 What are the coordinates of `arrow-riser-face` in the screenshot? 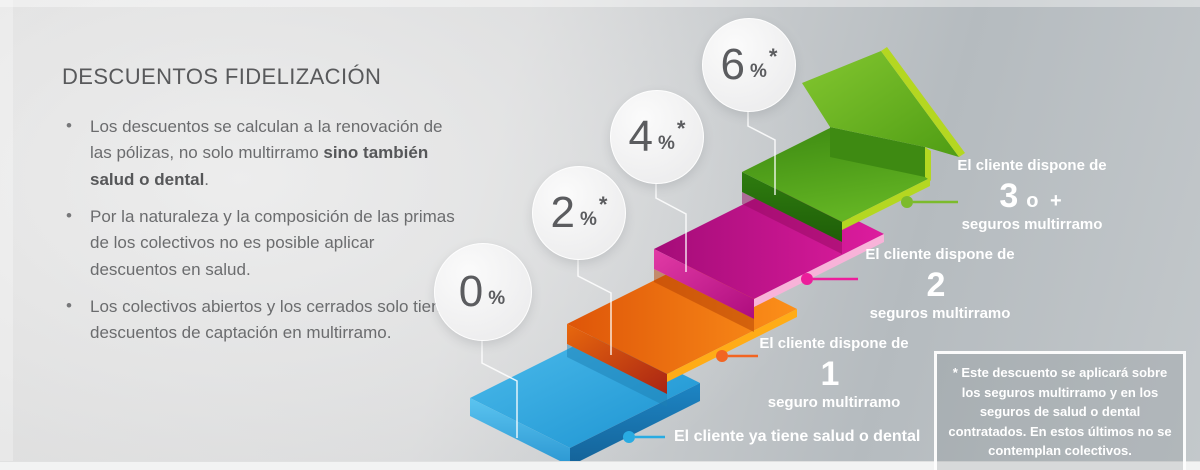 It's located at (877, 152).